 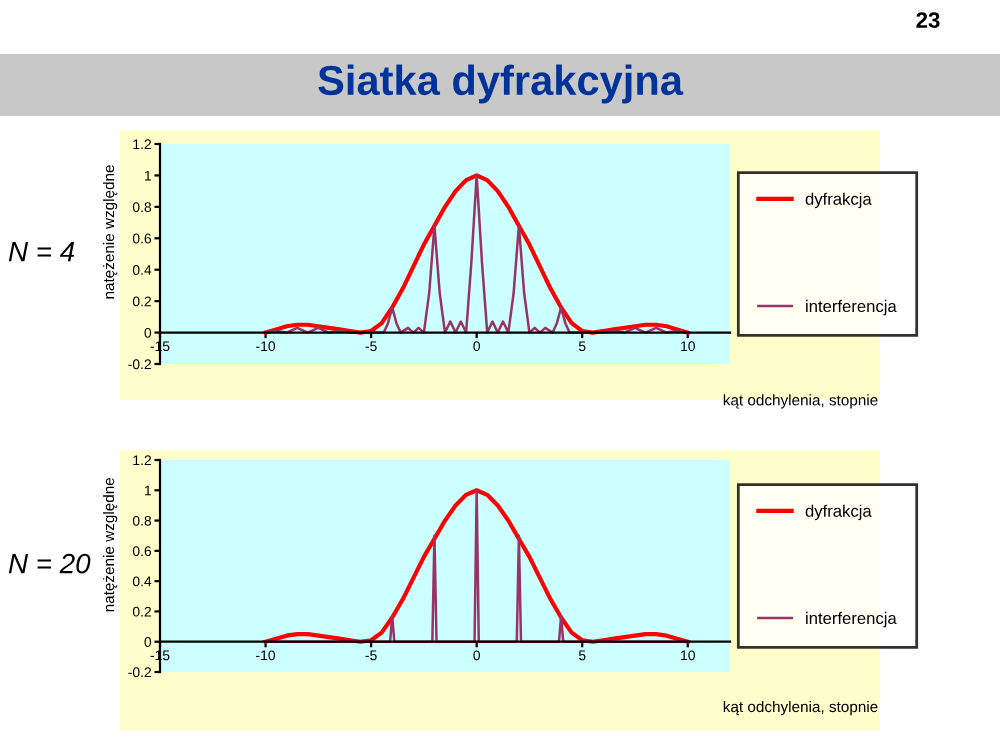 What do you see at coordinates (41, 252) in the screenshot?
I see `text: N = 4` at bounding box center [41, 252].